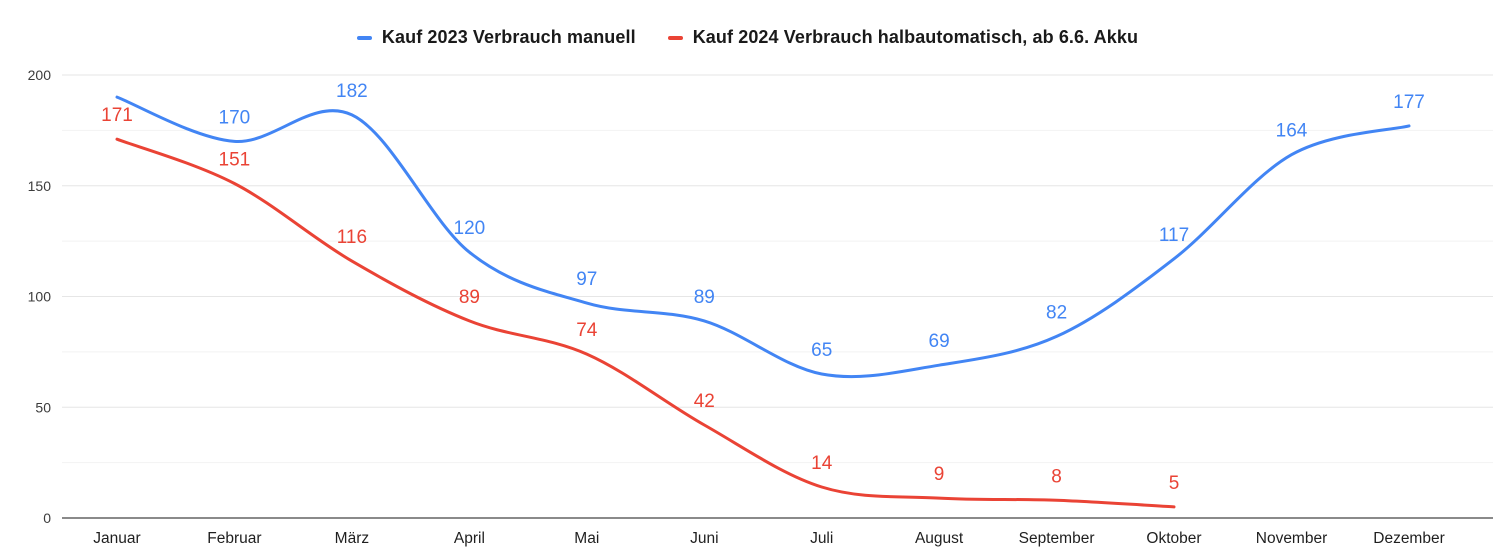  Describe the element at coordinates (704, 538) in the screenshot. I see `x-axis-label: Juni` at that location.